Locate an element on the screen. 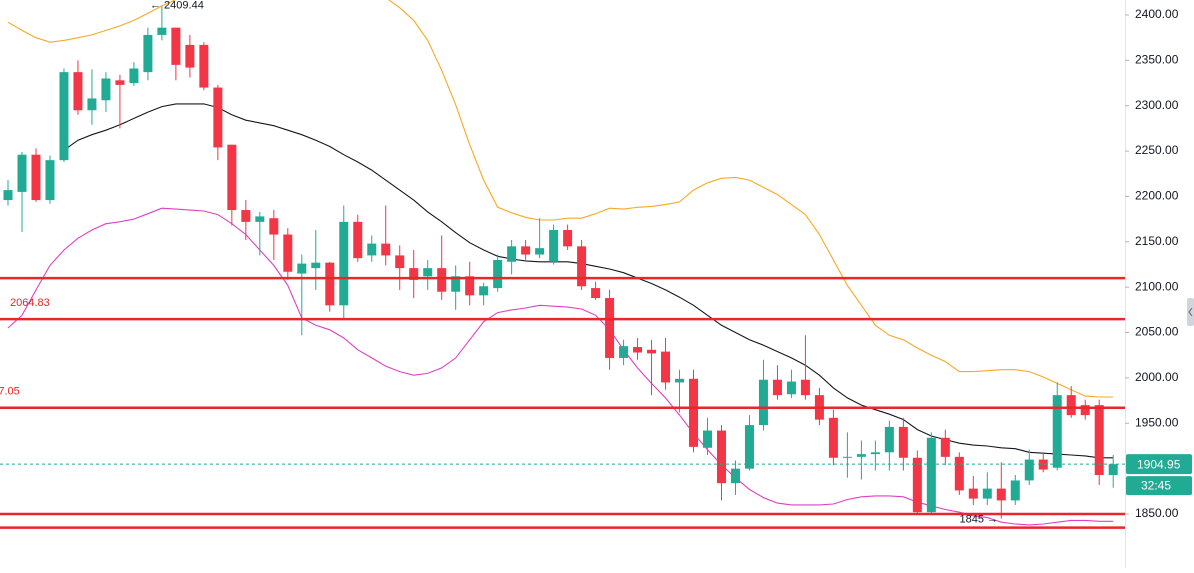 The width and height of the screenshot is (1194, 573). y-tick-label: 2050.00 is located at coordinates (1157, 332).